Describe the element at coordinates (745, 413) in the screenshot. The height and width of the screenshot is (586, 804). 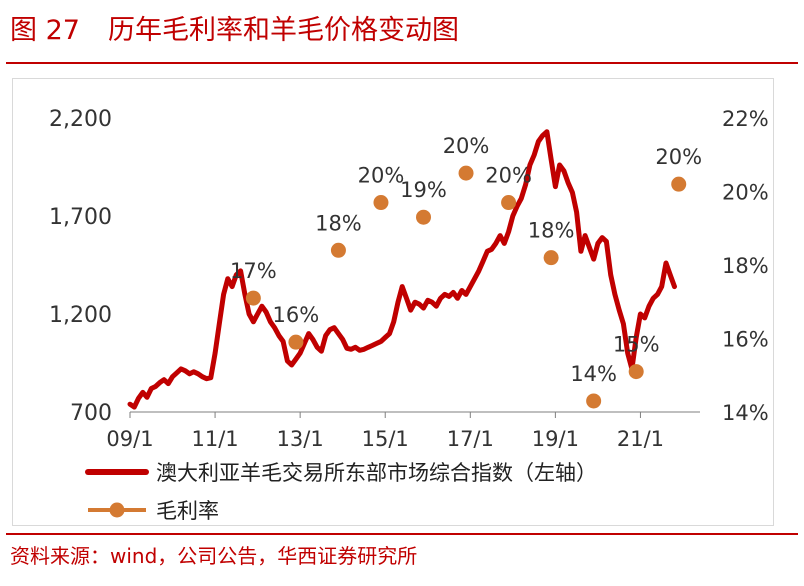
I see `y-right-tick-label: 14%` at that location.